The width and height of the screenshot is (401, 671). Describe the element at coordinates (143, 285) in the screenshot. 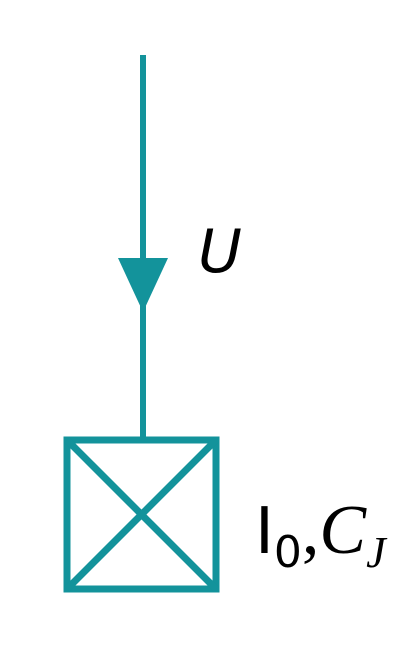

I see `current-arrow-icon` at that location.